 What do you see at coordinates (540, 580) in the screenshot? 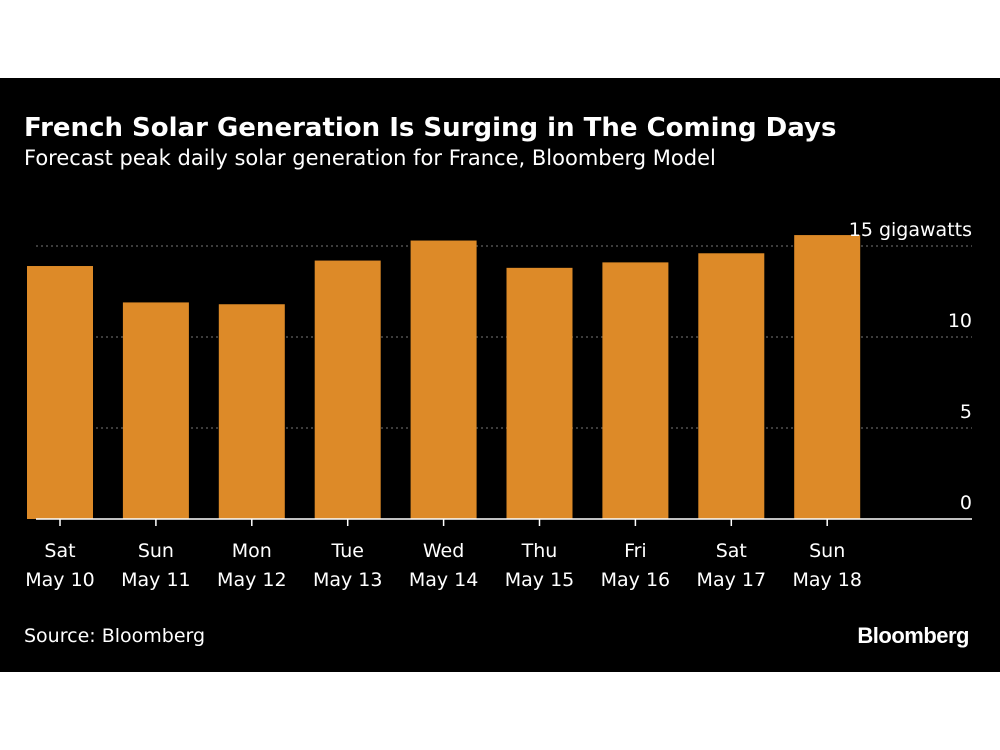
I see `x-tick-date: May 15` at bounding box center [540, 580].